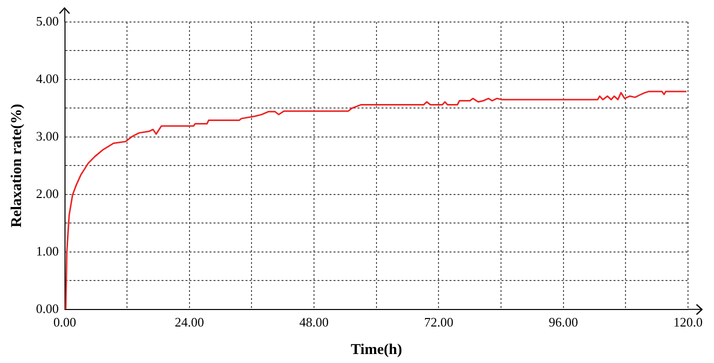  What do you see at coordinates (47, 250) in the screenshot?
I see `y-tick-label: 1.00` at bounding box center [47, 250].